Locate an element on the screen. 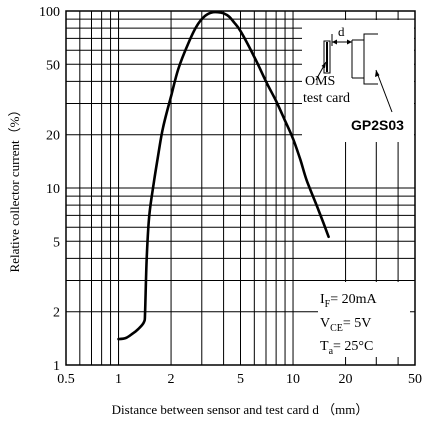  x-tick-label: 1 is located at coordinates (118, 379).